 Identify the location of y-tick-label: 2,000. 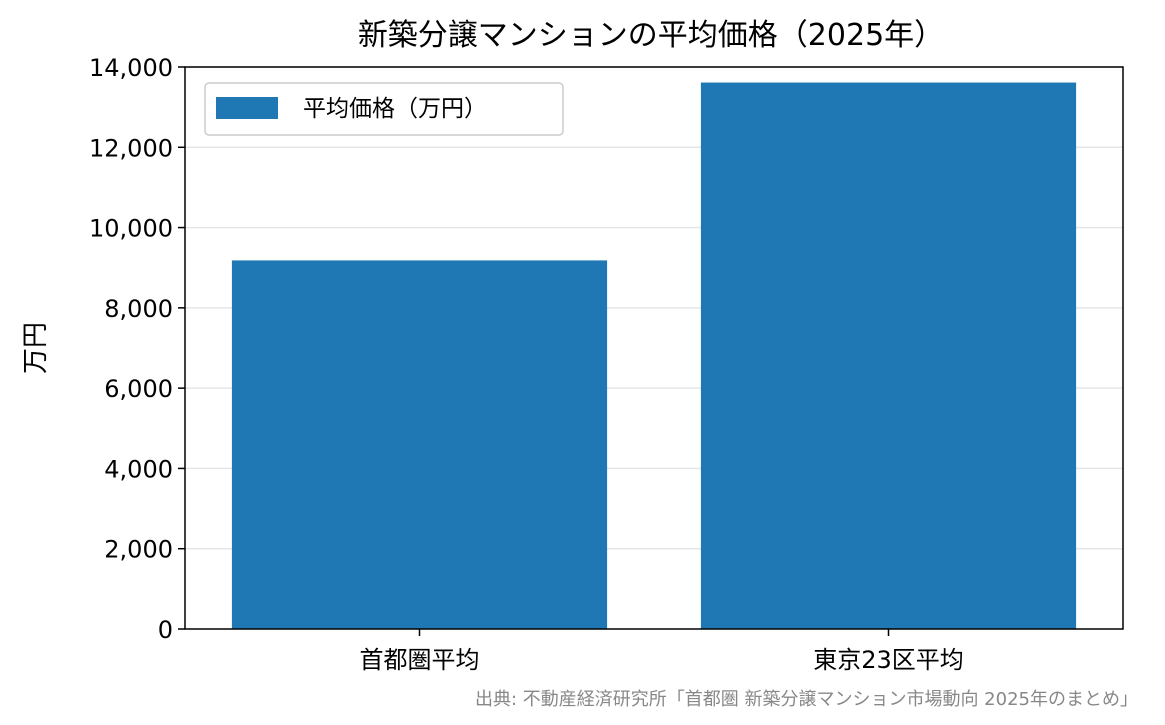
(138, 550).